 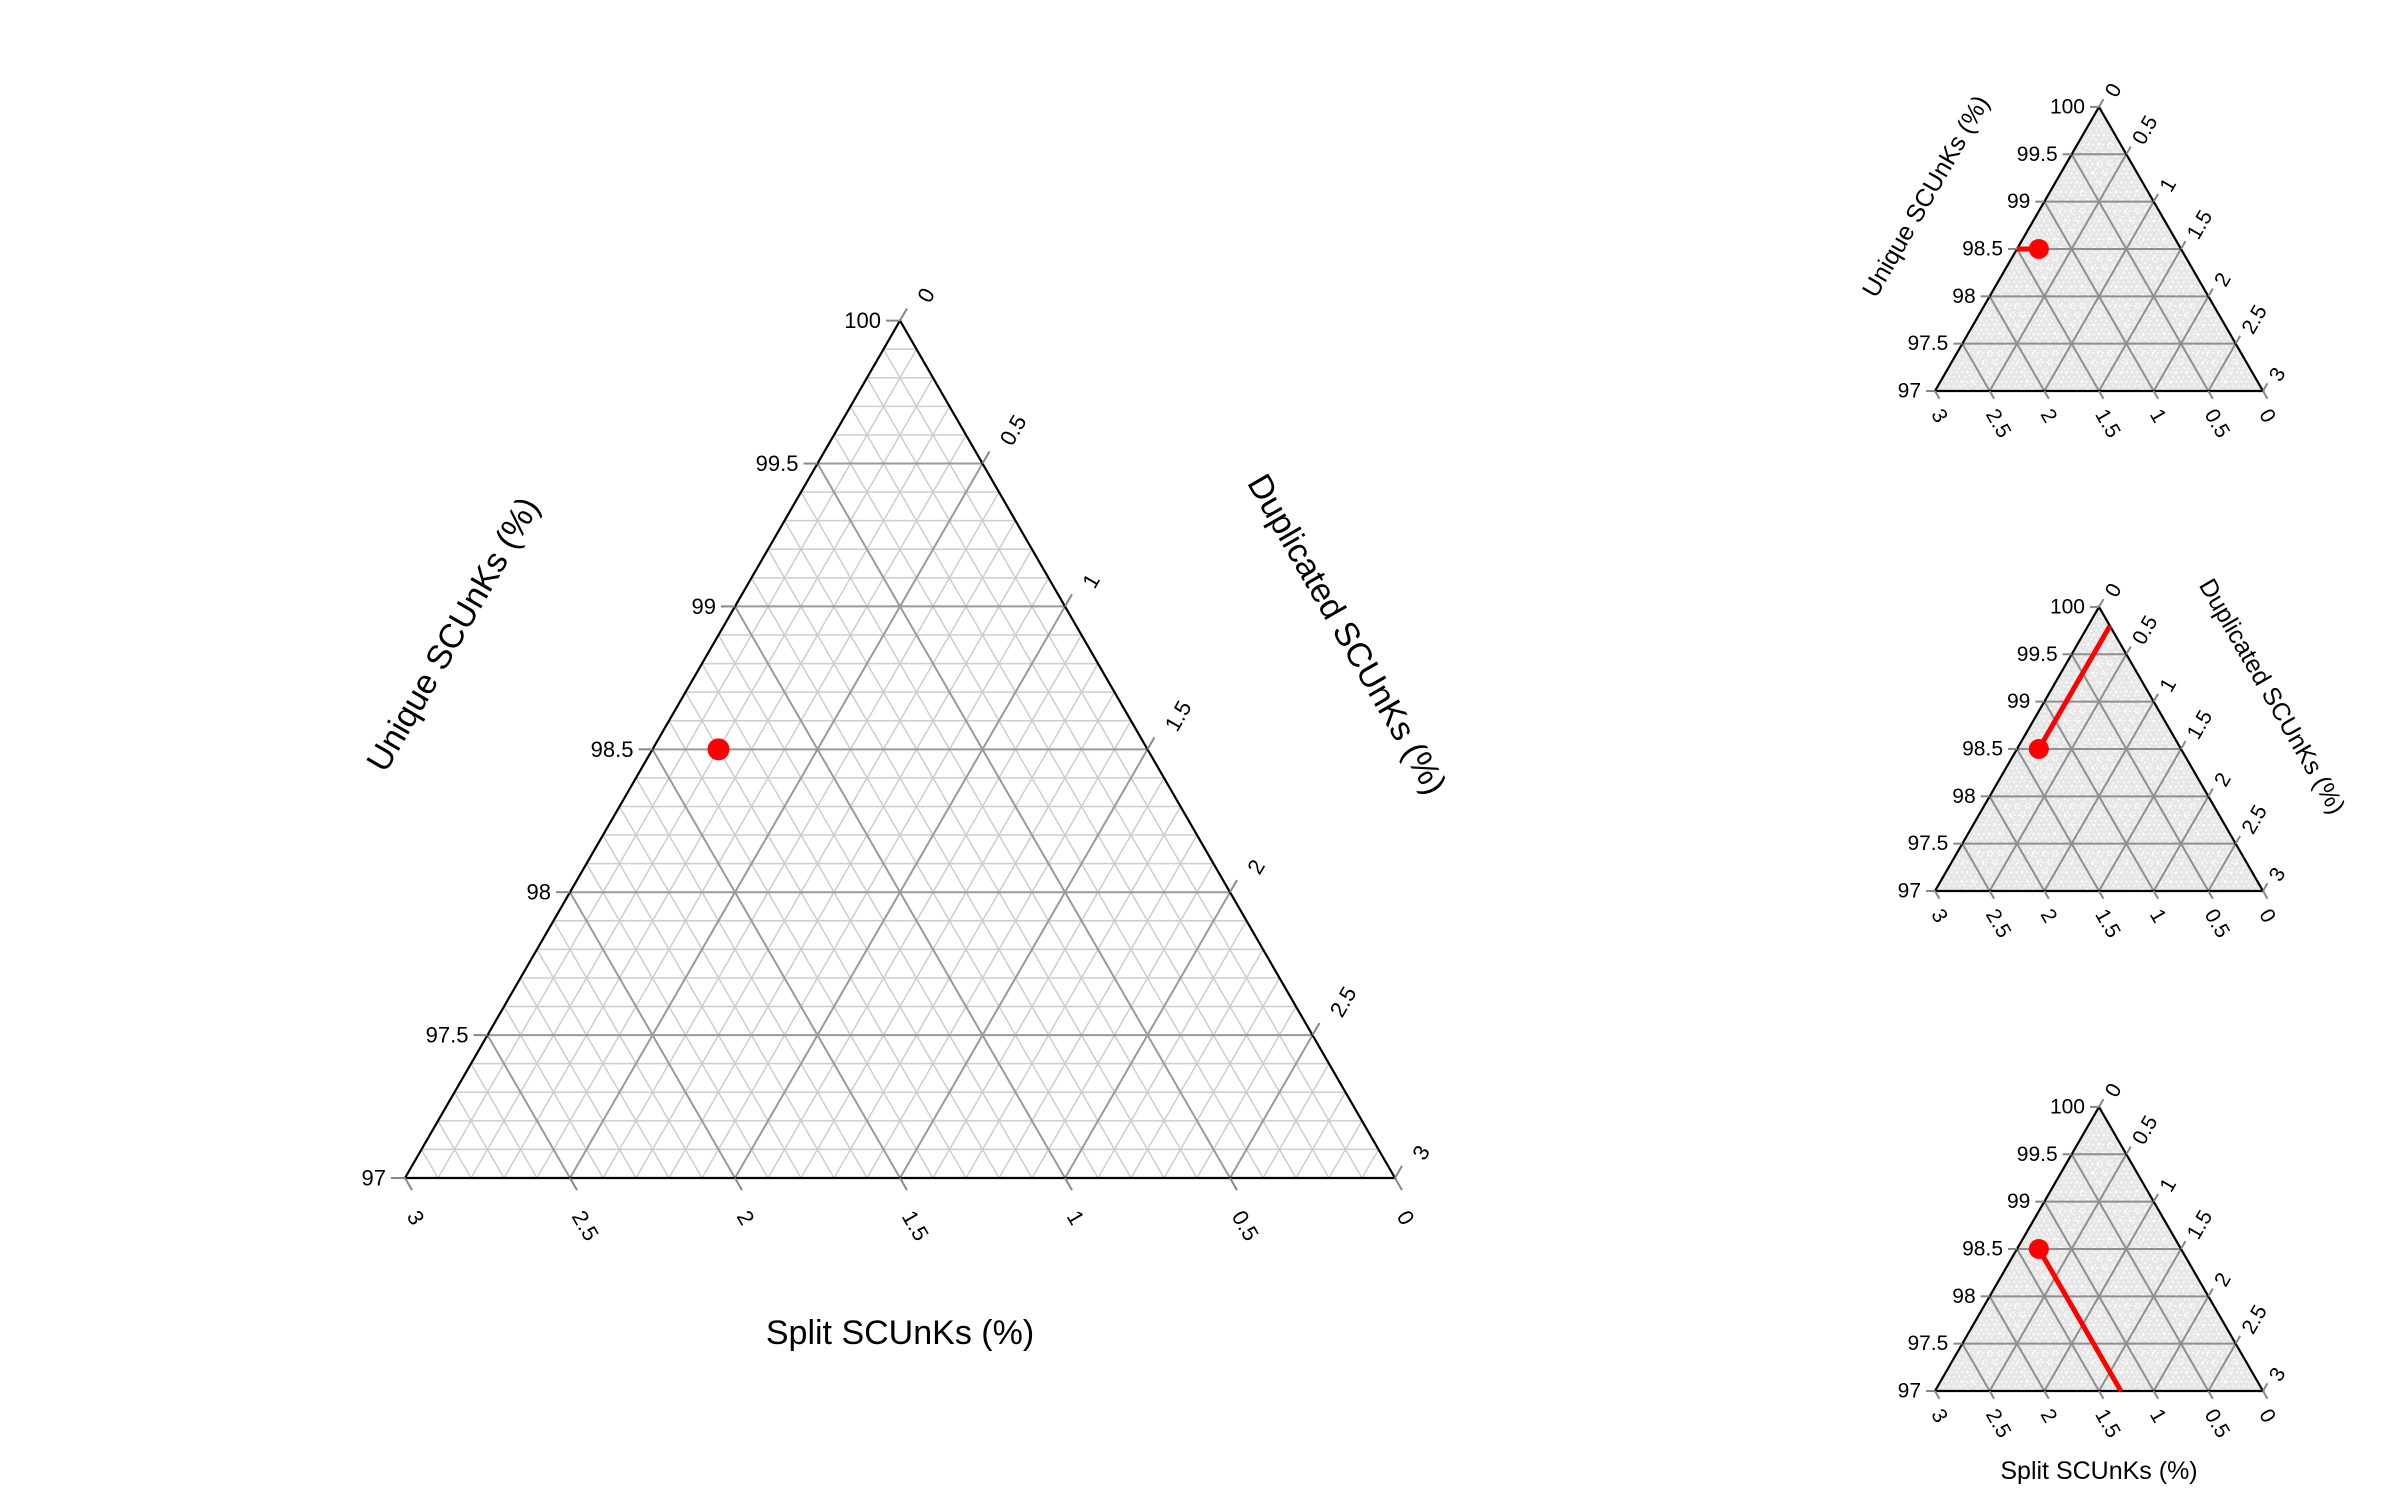 What do you see at coordinates (2038, 248) in the screenshot?
I see `data-point` at bounding box center [2038, 248].